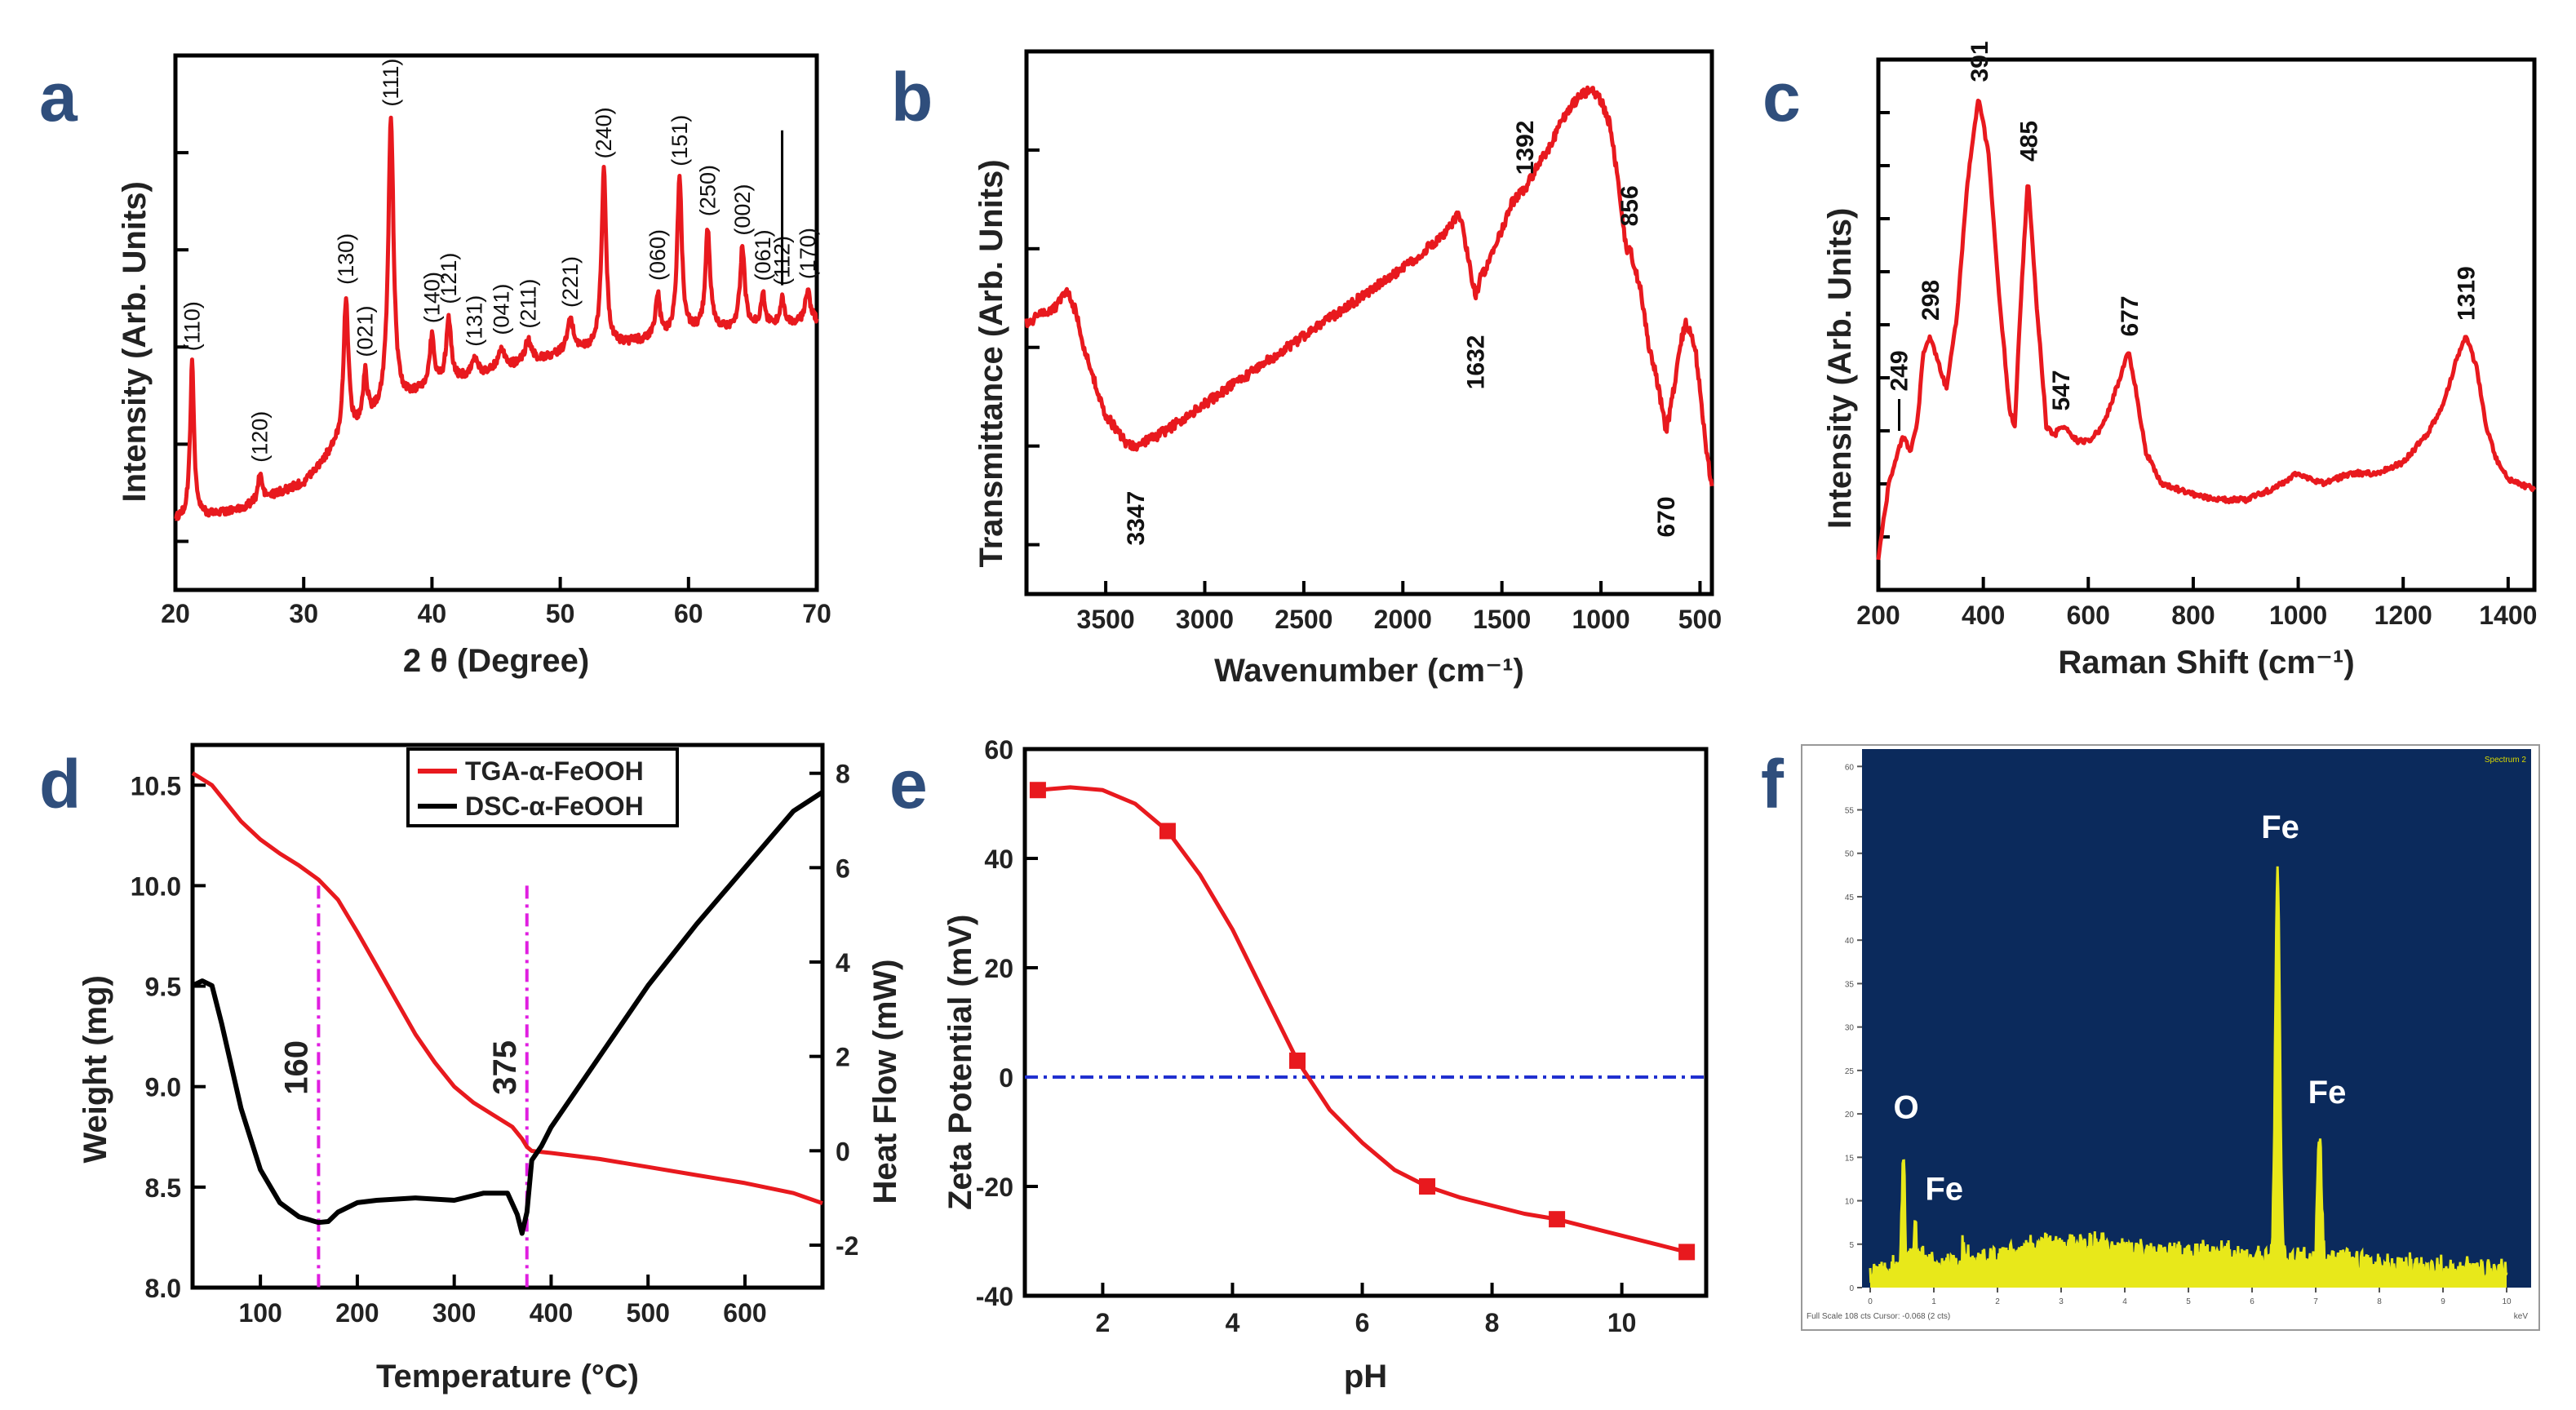  I want to click on peak-label: (140), so click(431, 297).